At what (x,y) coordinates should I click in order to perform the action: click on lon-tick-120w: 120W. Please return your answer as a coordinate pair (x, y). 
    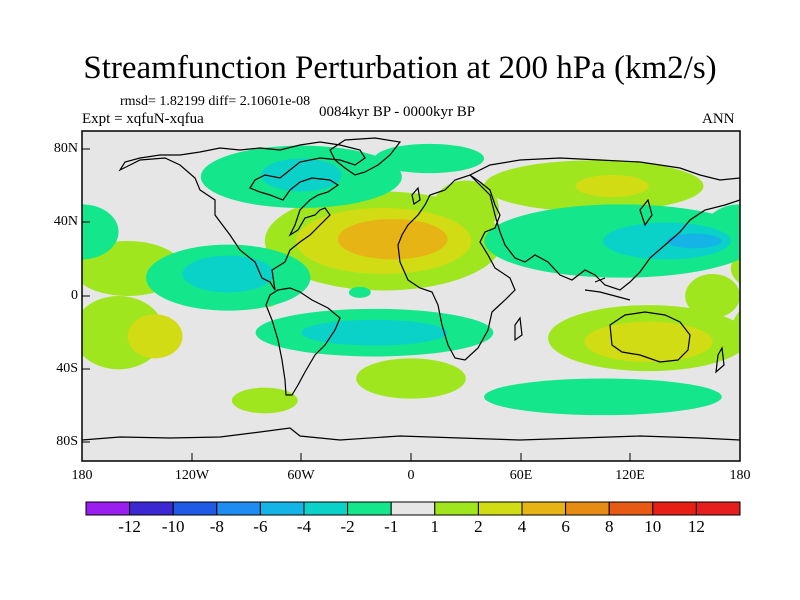
    Looking at the image, I should click on (192, 475).